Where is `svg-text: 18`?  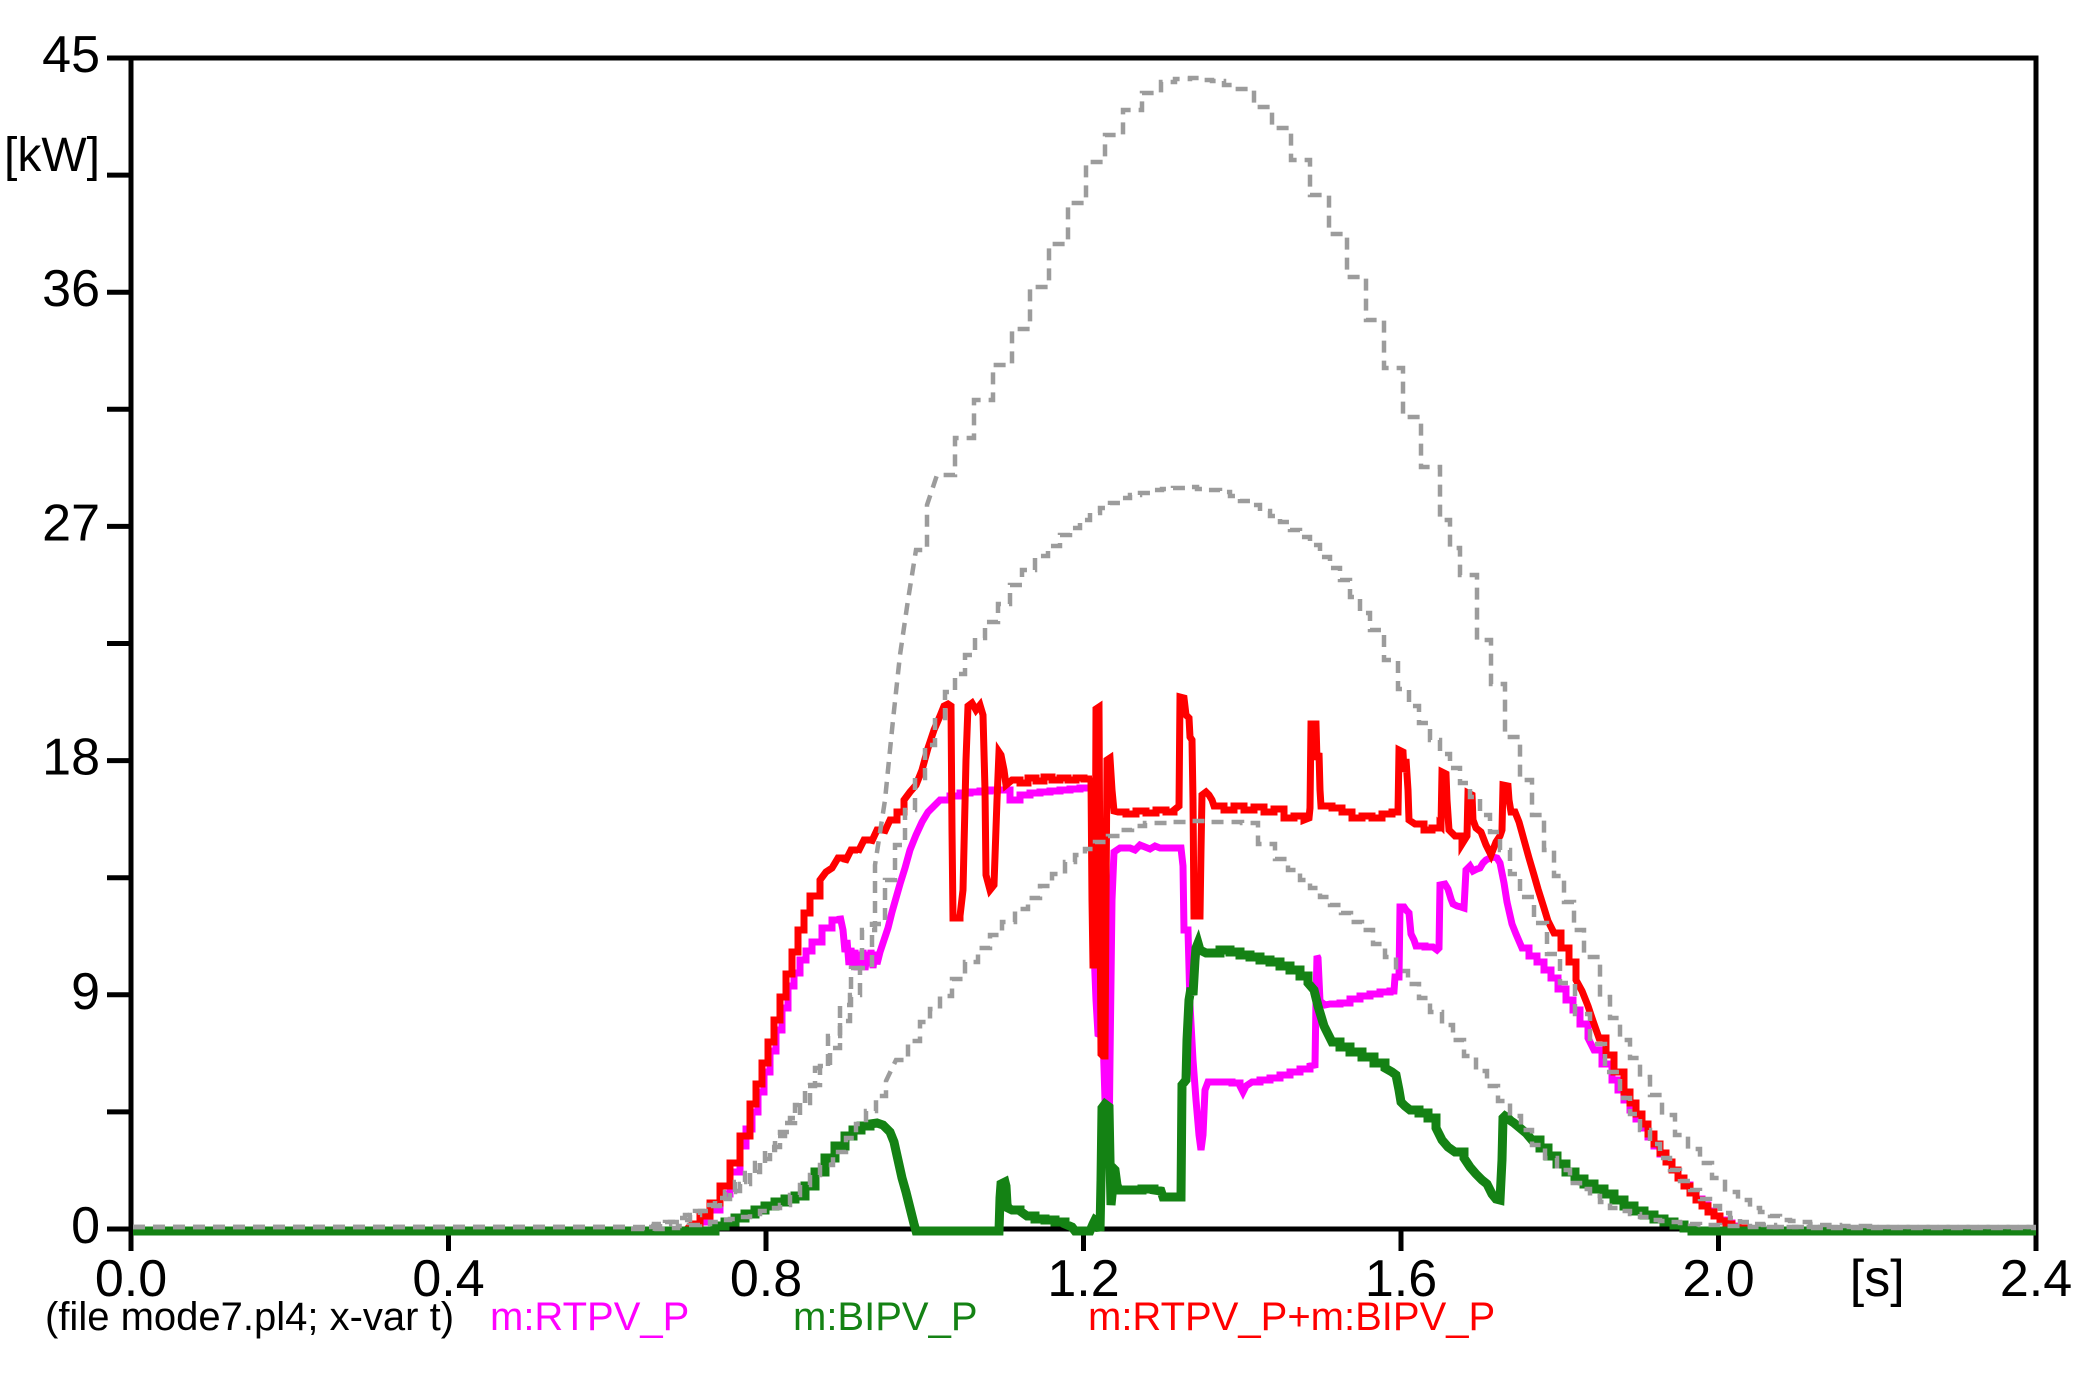
svg-text: 18 is located at coordinates (71, 758).